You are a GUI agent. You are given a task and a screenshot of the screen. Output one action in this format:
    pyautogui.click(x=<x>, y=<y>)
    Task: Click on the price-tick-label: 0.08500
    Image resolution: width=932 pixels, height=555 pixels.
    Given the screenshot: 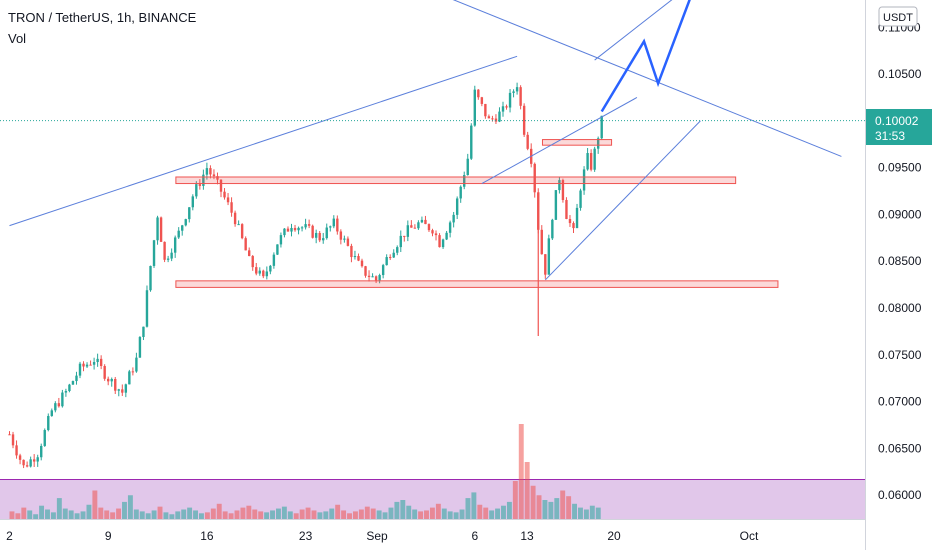 What is the action you would take?
    pyautogui.click(x=900, y=261)
    